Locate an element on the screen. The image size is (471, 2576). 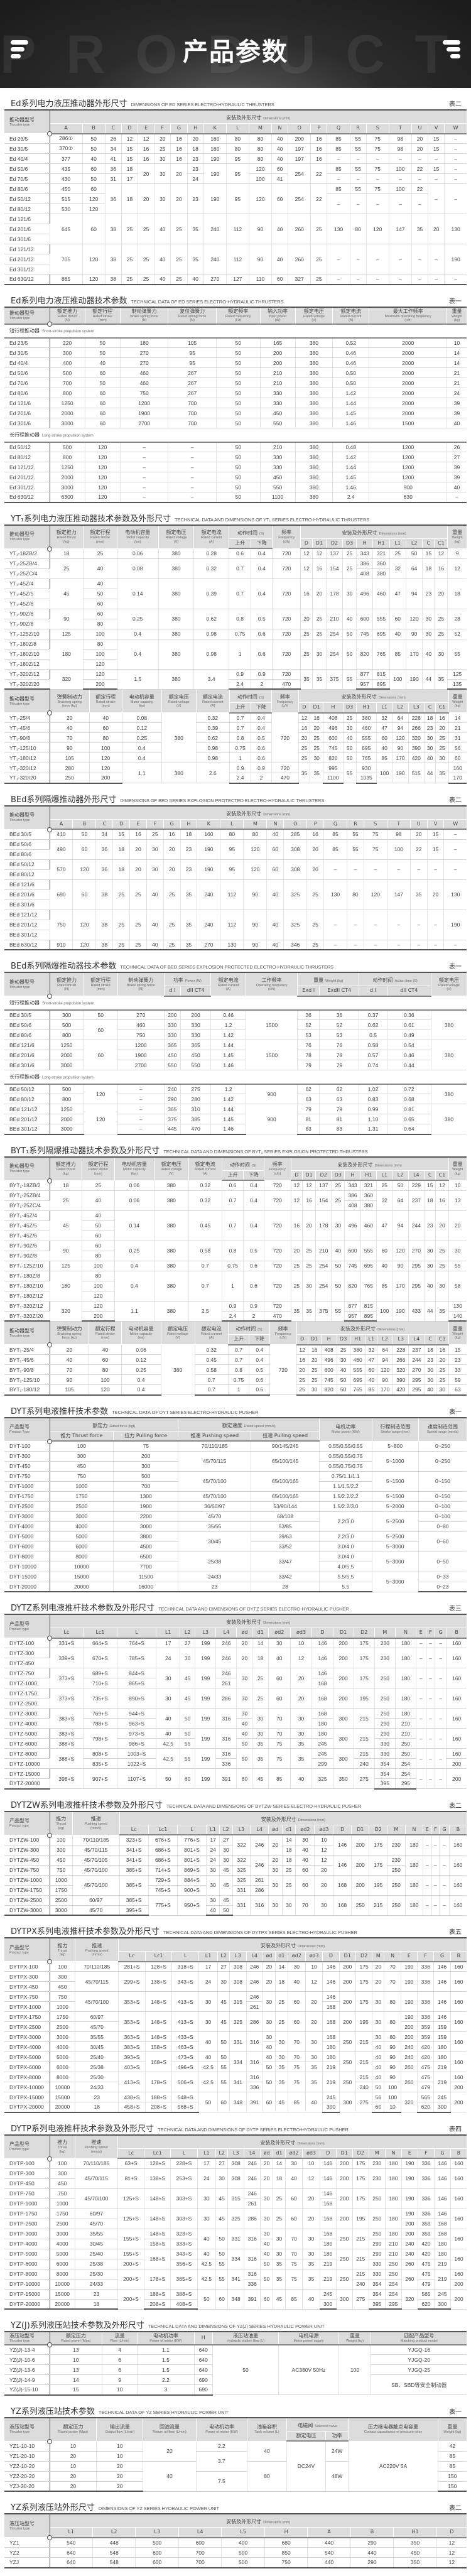
subheader-label: d I is located at coordinates (373, 990).